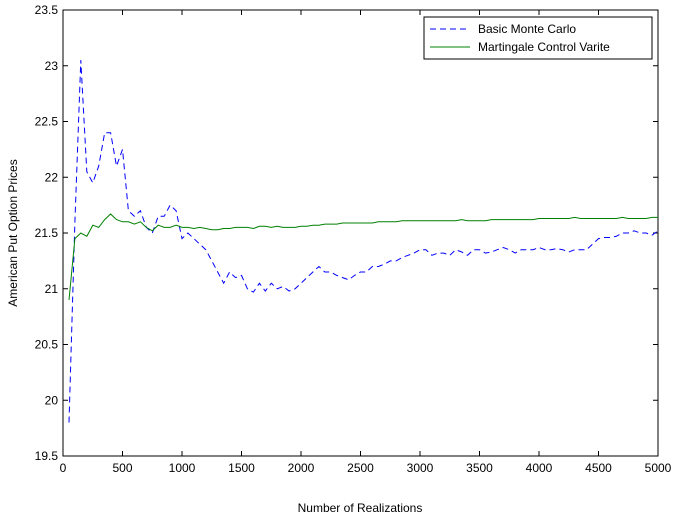  Describe the element at coordinates (363, 256) in the screenshot. I see `series-line-martingale-control-varite` at that location.